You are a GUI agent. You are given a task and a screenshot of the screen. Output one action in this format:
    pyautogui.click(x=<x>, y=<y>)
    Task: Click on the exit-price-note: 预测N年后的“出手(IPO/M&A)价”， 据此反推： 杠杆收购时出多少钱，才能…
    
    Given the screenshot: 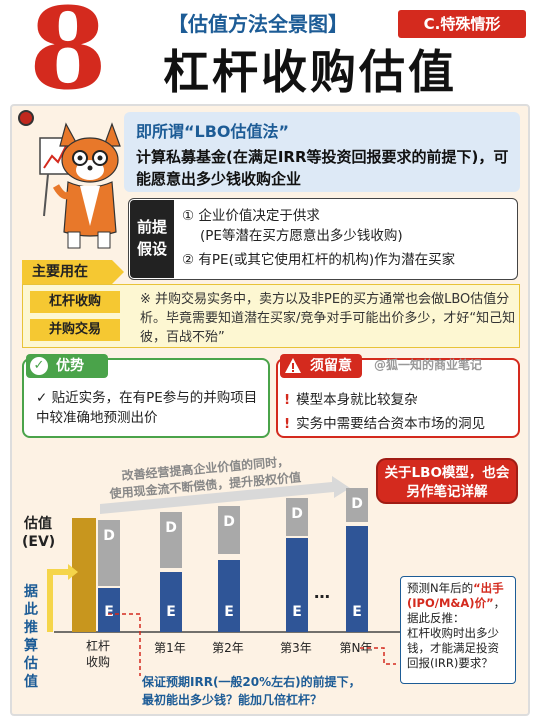 What is the action you would take?
    pyautogui.click(x=458, y=630)
    